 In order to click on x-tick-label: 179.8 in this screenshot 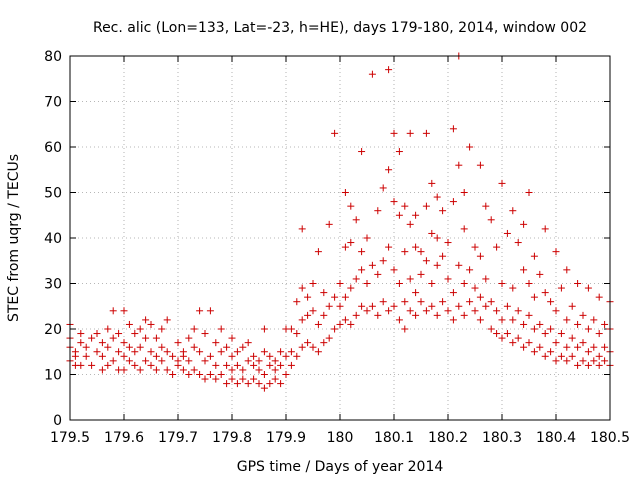, I will do `click(232, 438)`.